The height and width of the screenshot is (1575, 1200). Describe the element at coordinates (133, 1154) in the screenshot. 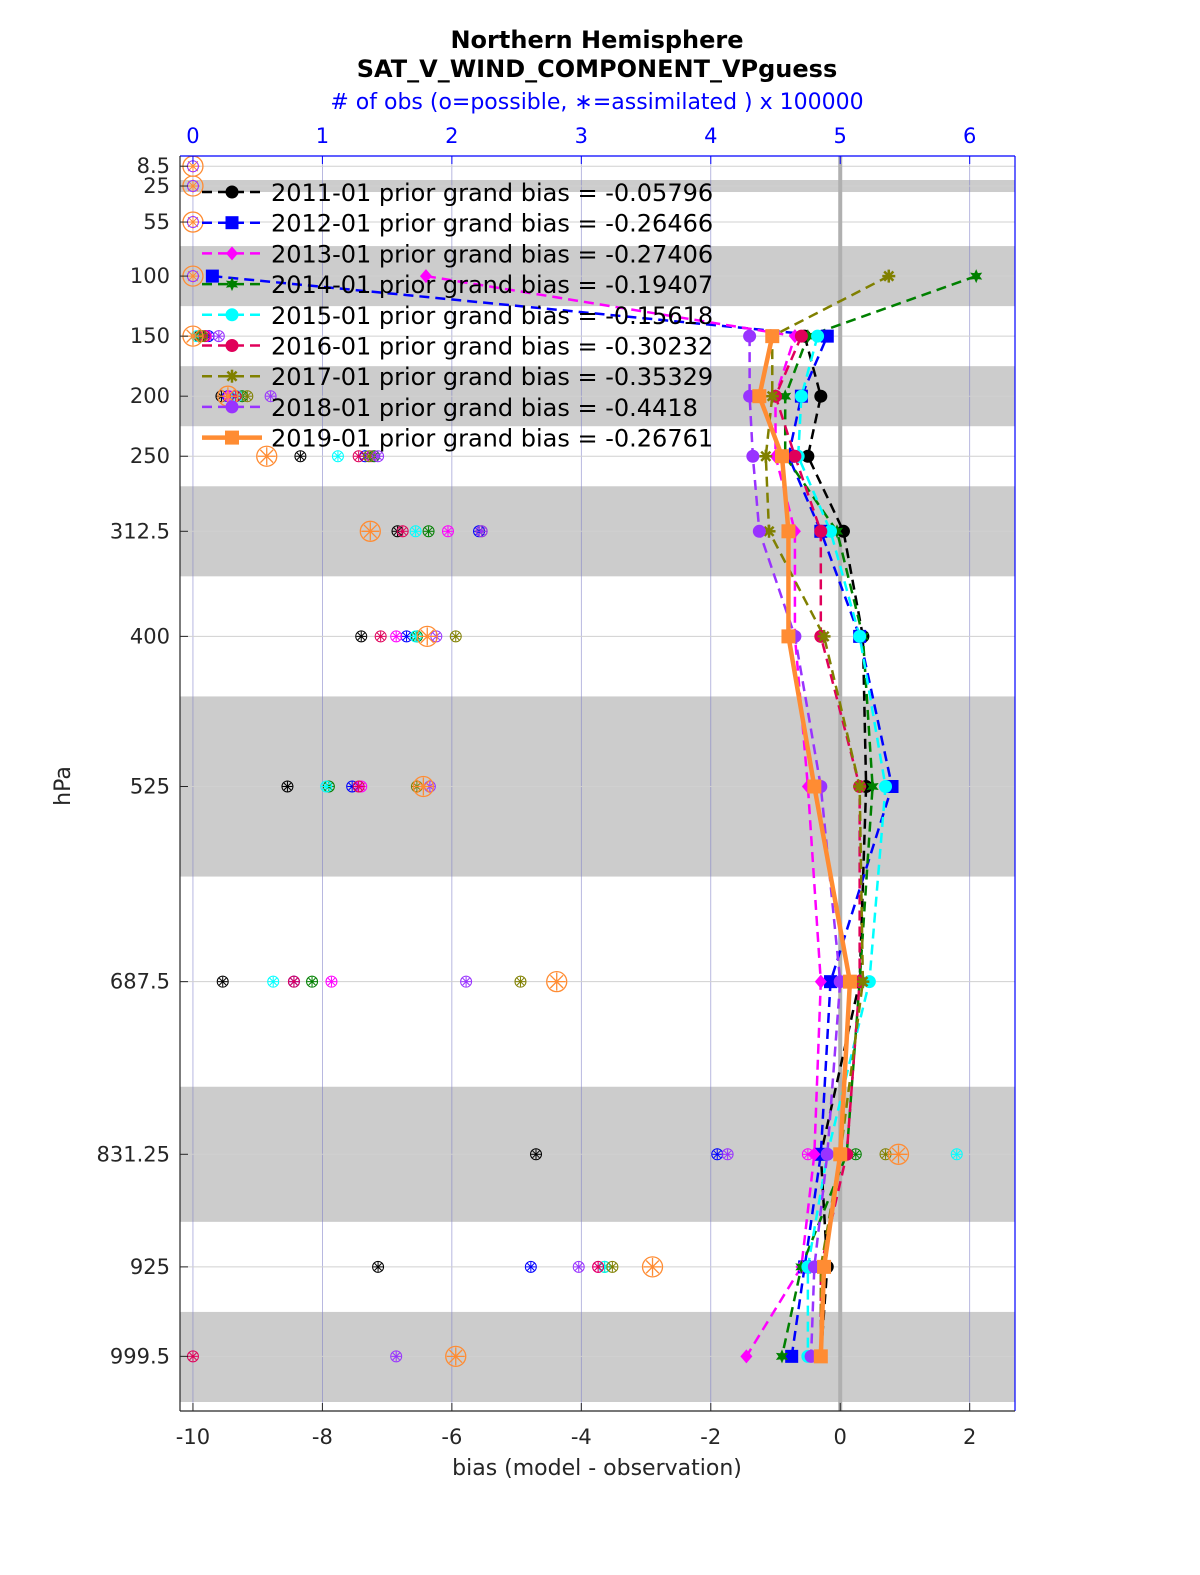

I see `y-tick-label: 831.25` at that location.